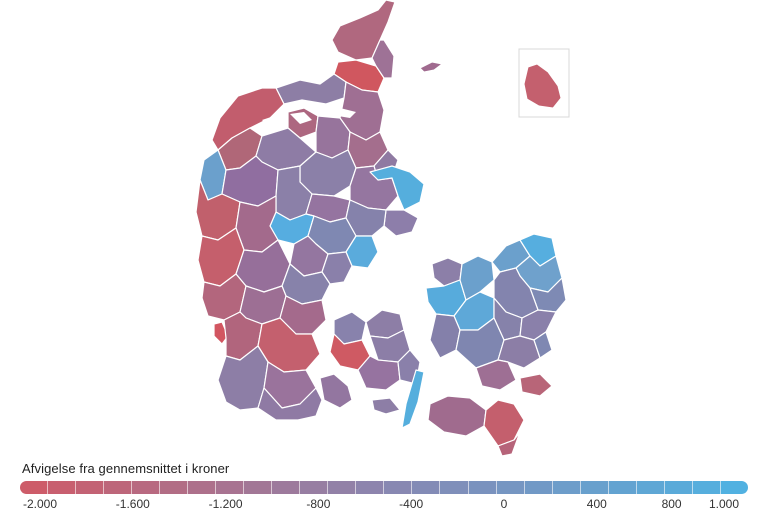  Describe the element at coordinates (290, 404) in the screenshot. I see `region-sonderborg` at that location.